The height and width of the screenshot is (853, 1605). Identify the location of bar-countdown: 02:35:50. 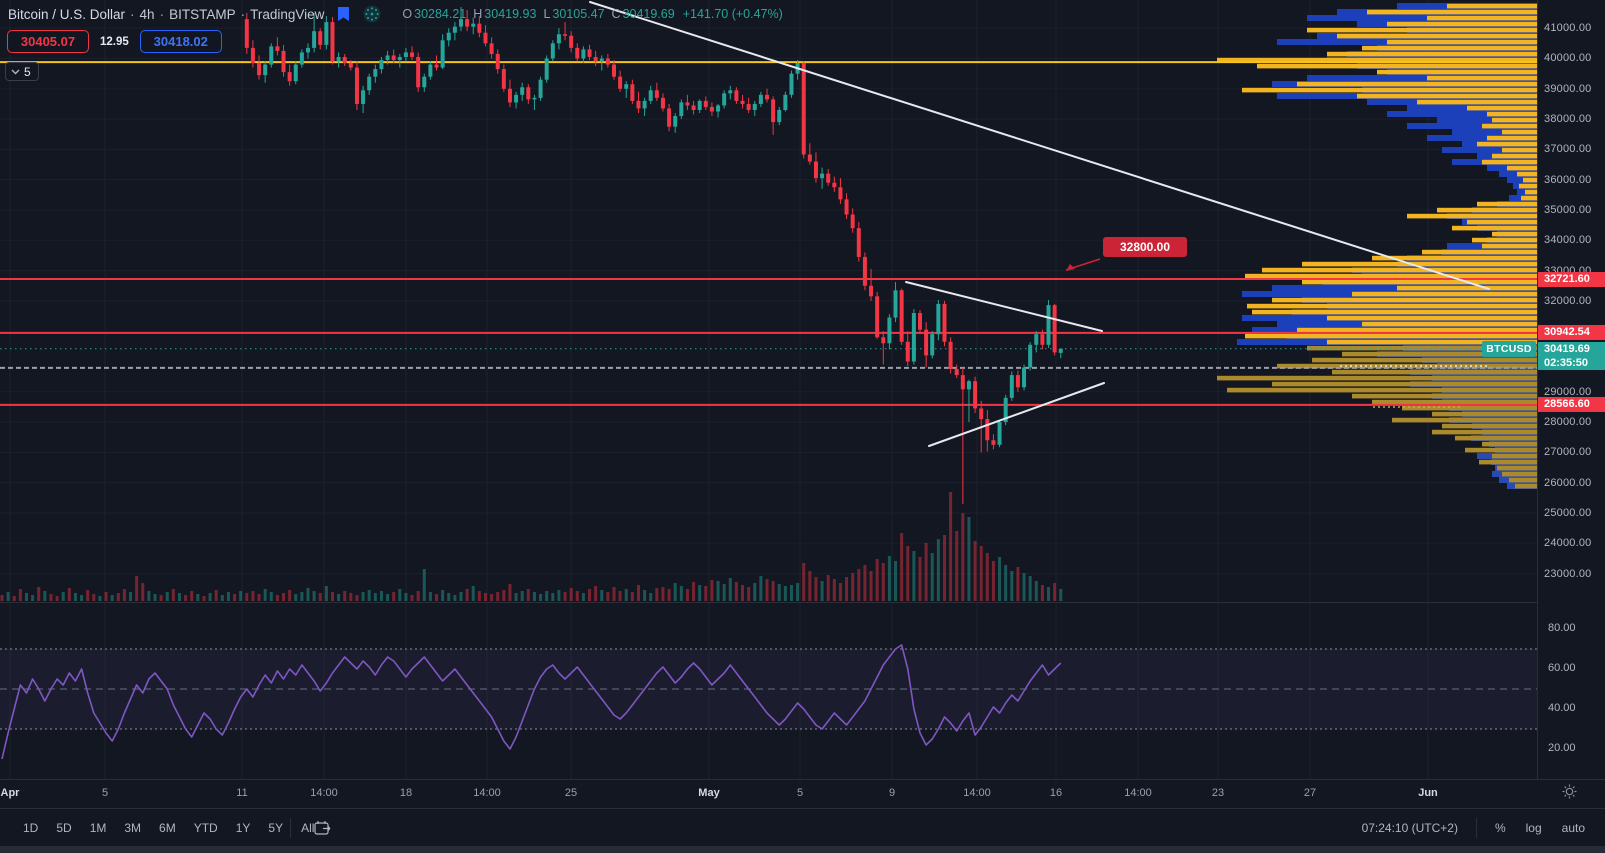
(1566, 362).